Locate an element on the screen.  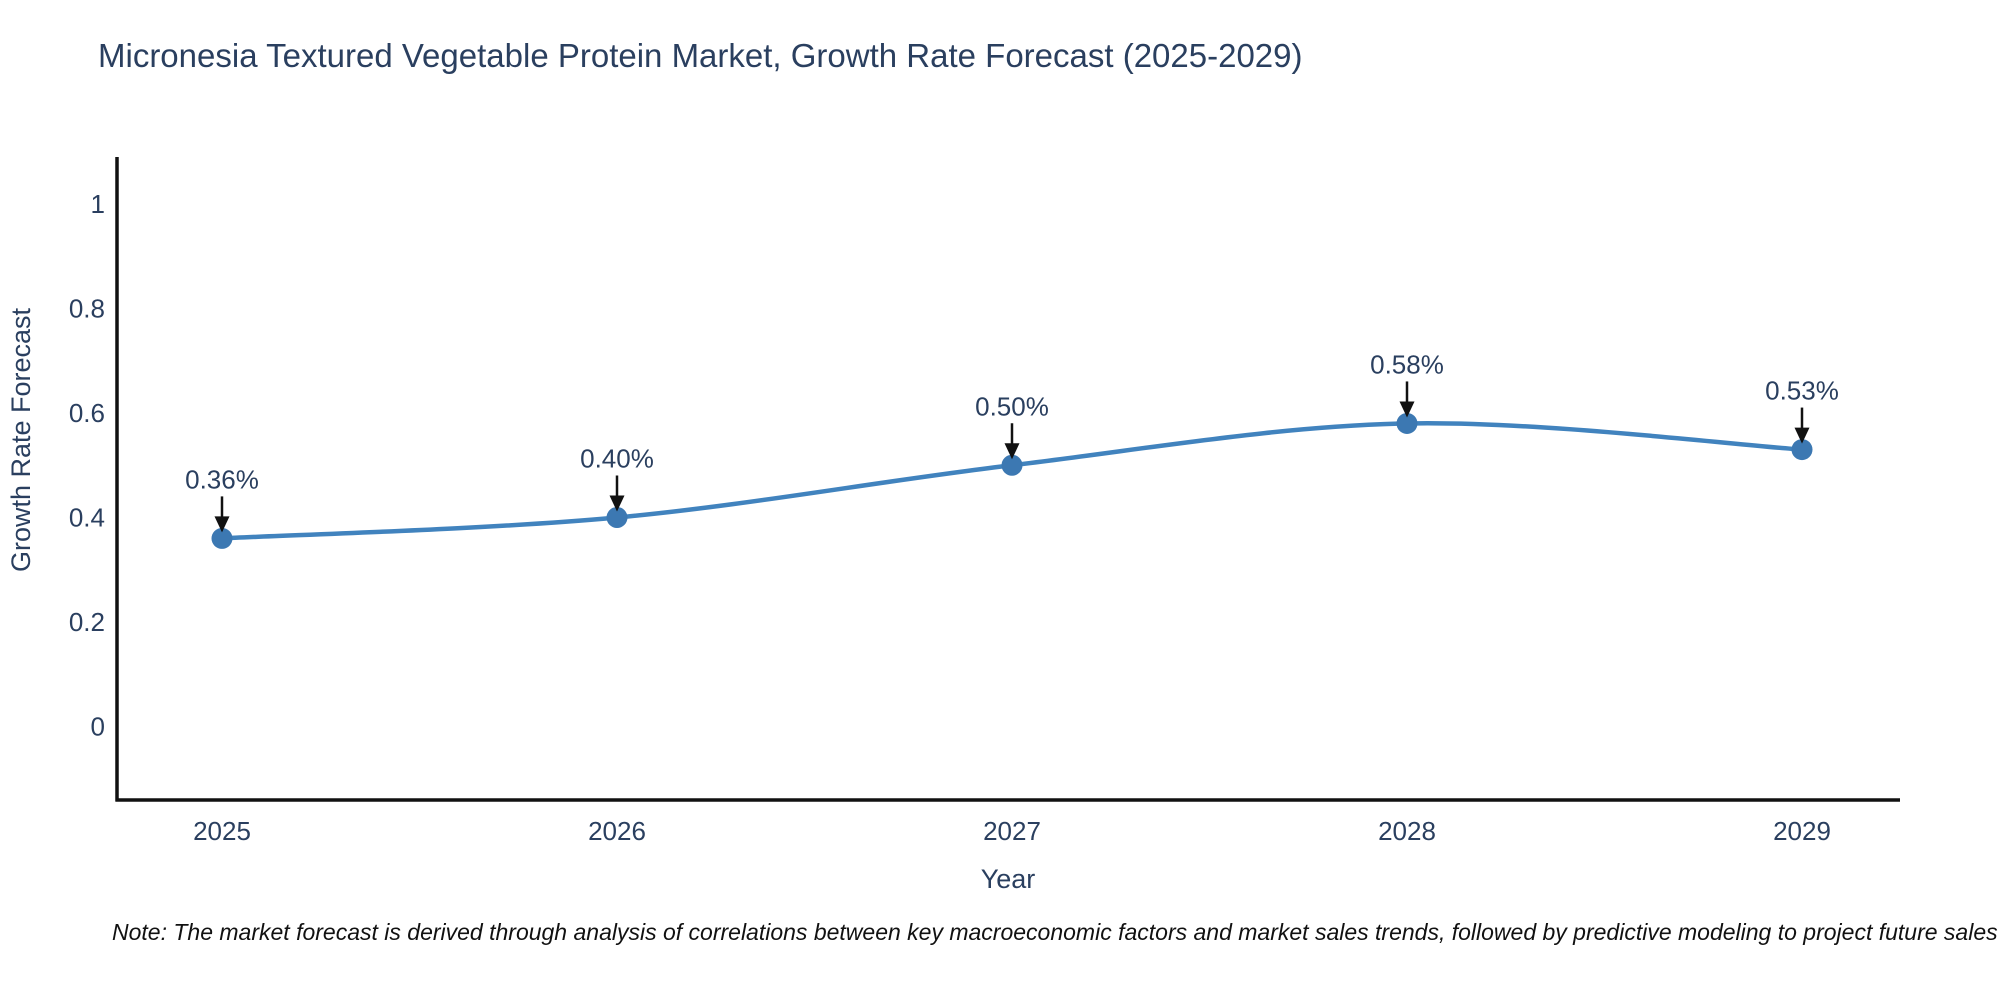
point-value-label: 0.58% is located at coordinates (1407, 364).